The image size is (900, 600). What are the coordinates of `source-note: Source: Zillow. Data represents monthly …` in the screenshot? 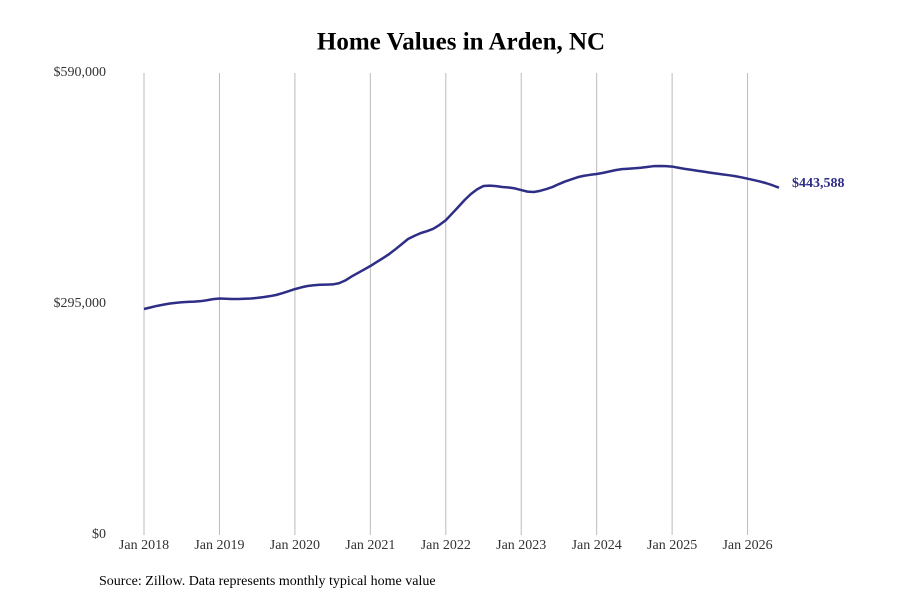 It's located at (267, 581).